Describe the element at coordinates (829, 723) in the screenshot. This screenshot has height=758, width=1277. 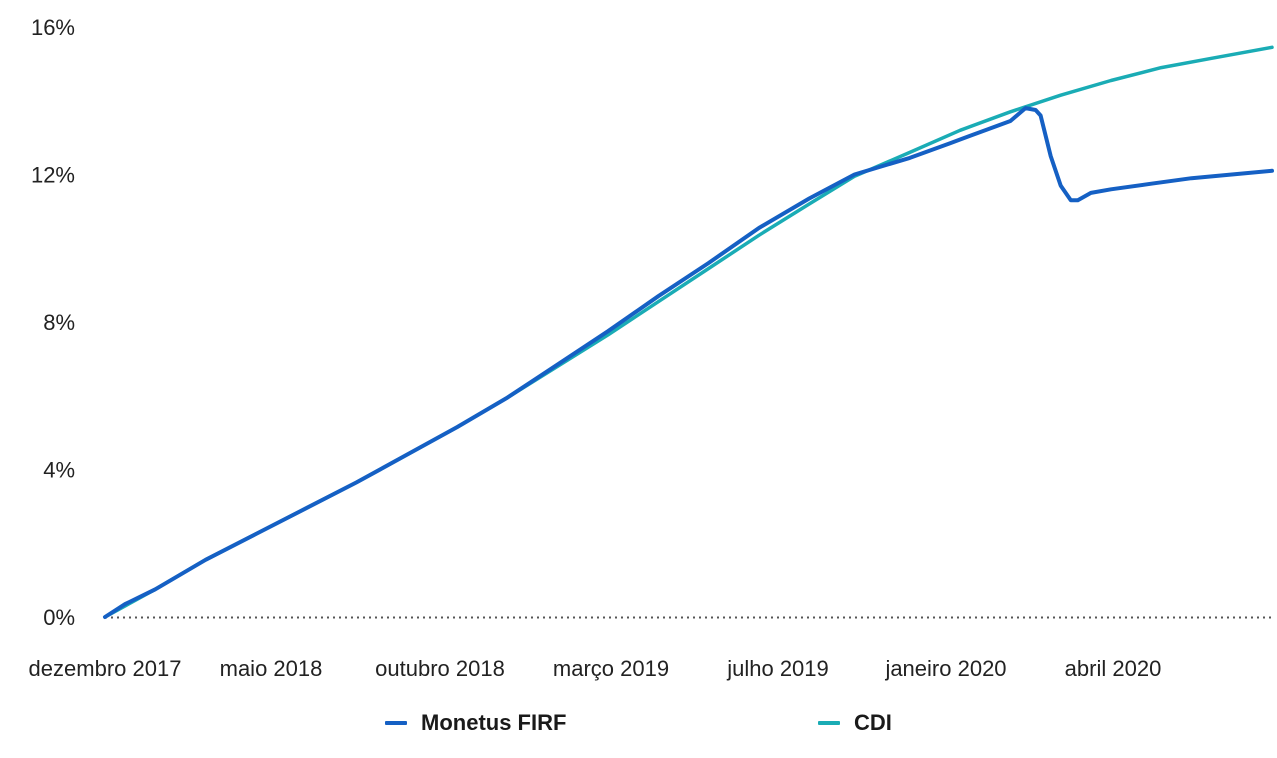
I see `legend-swatch-cdi` at that location.